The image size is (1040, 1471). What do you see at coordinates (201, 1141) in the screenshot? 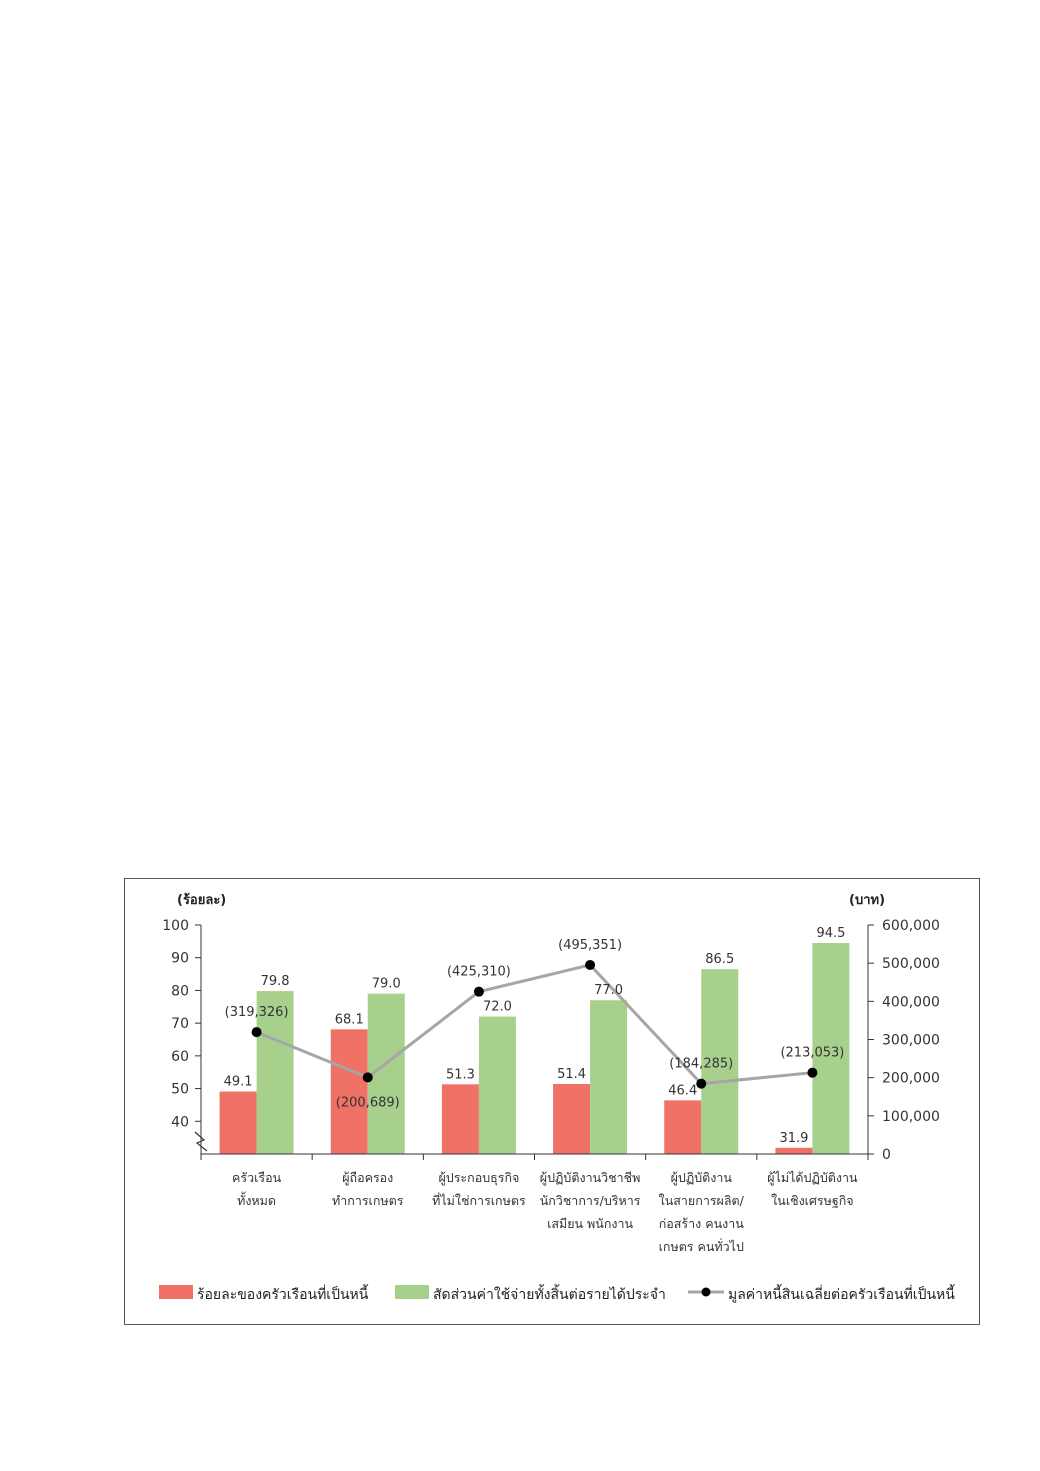
I see `axis-break-icon` at bounding box center [201, 1141].